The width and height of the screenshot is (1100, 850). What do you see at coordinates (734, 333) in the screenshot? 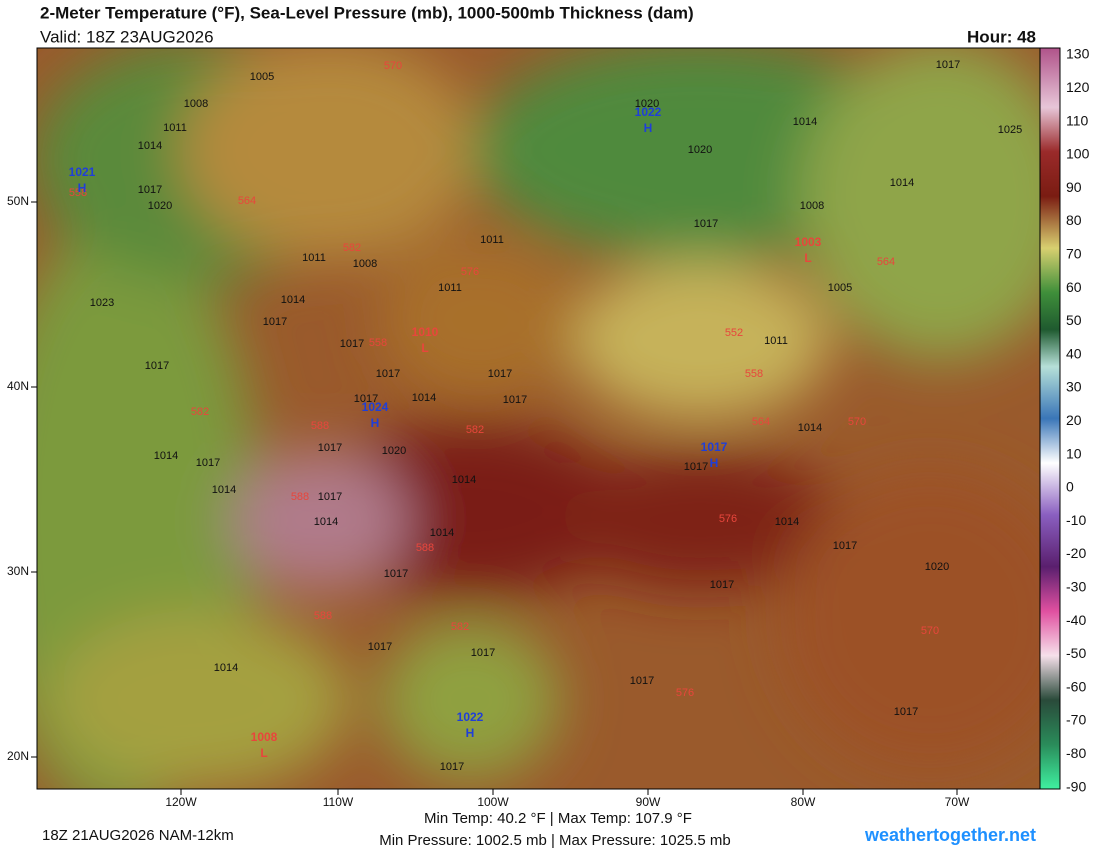
I see `thickness-label: 552` at bounding box center [734, 333].